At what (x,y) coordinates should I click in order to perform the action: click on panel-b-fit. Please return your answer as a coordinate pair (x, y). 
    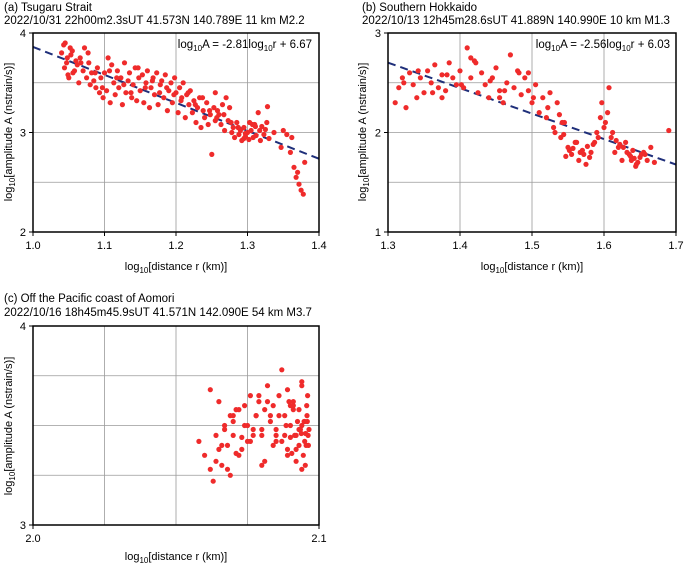
    Looking at the image, I should click on (532, 113).